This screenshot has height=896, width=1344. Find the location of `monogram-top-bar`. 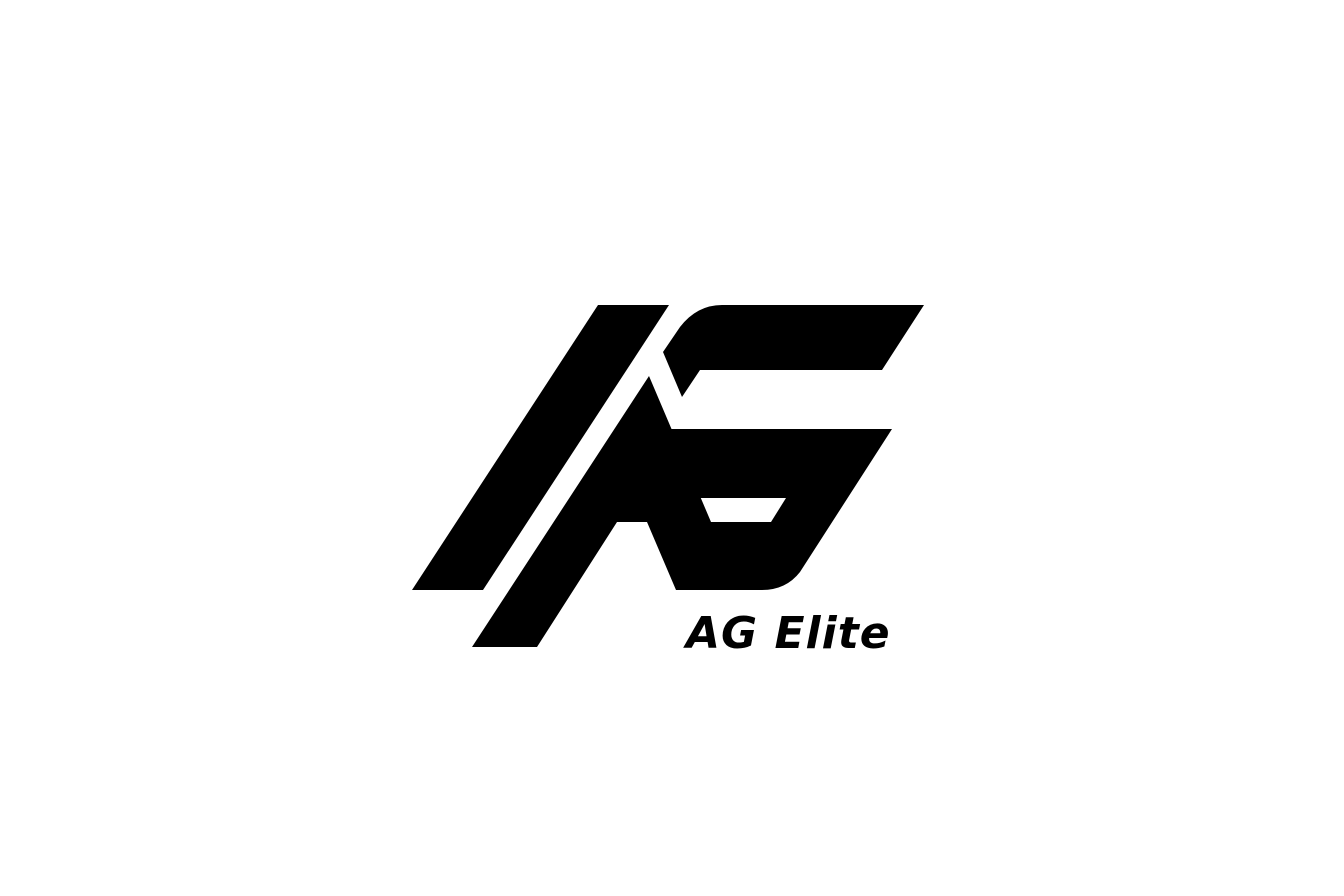

monogram-top-bar is located at coordinates (793, 351).